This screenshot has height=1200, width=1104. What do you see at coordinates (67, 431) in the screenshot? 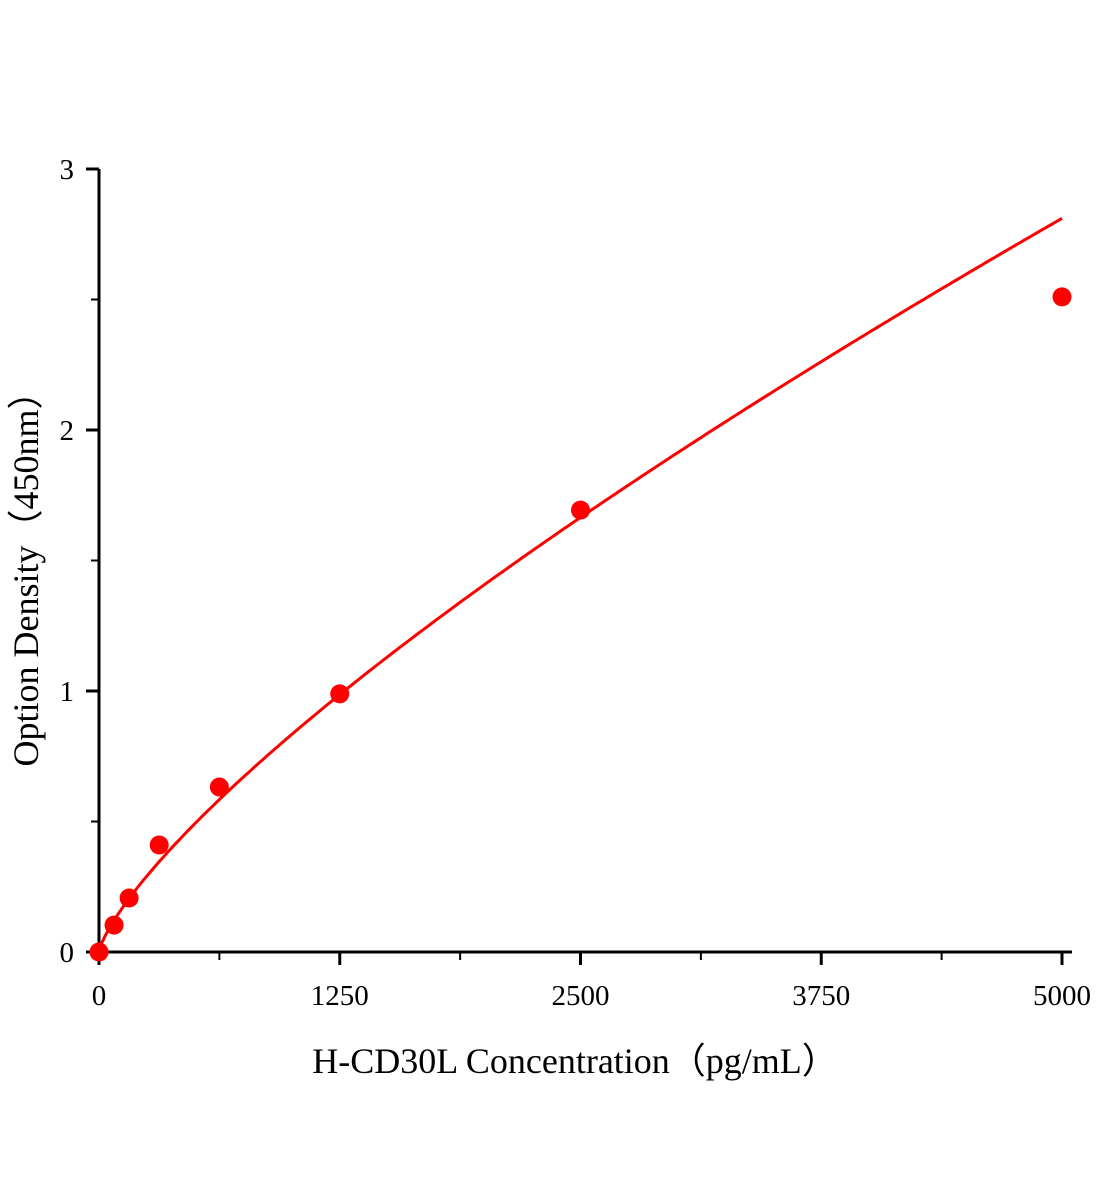
I see `y-tick-label: 2` at bounding box center [67, 431].